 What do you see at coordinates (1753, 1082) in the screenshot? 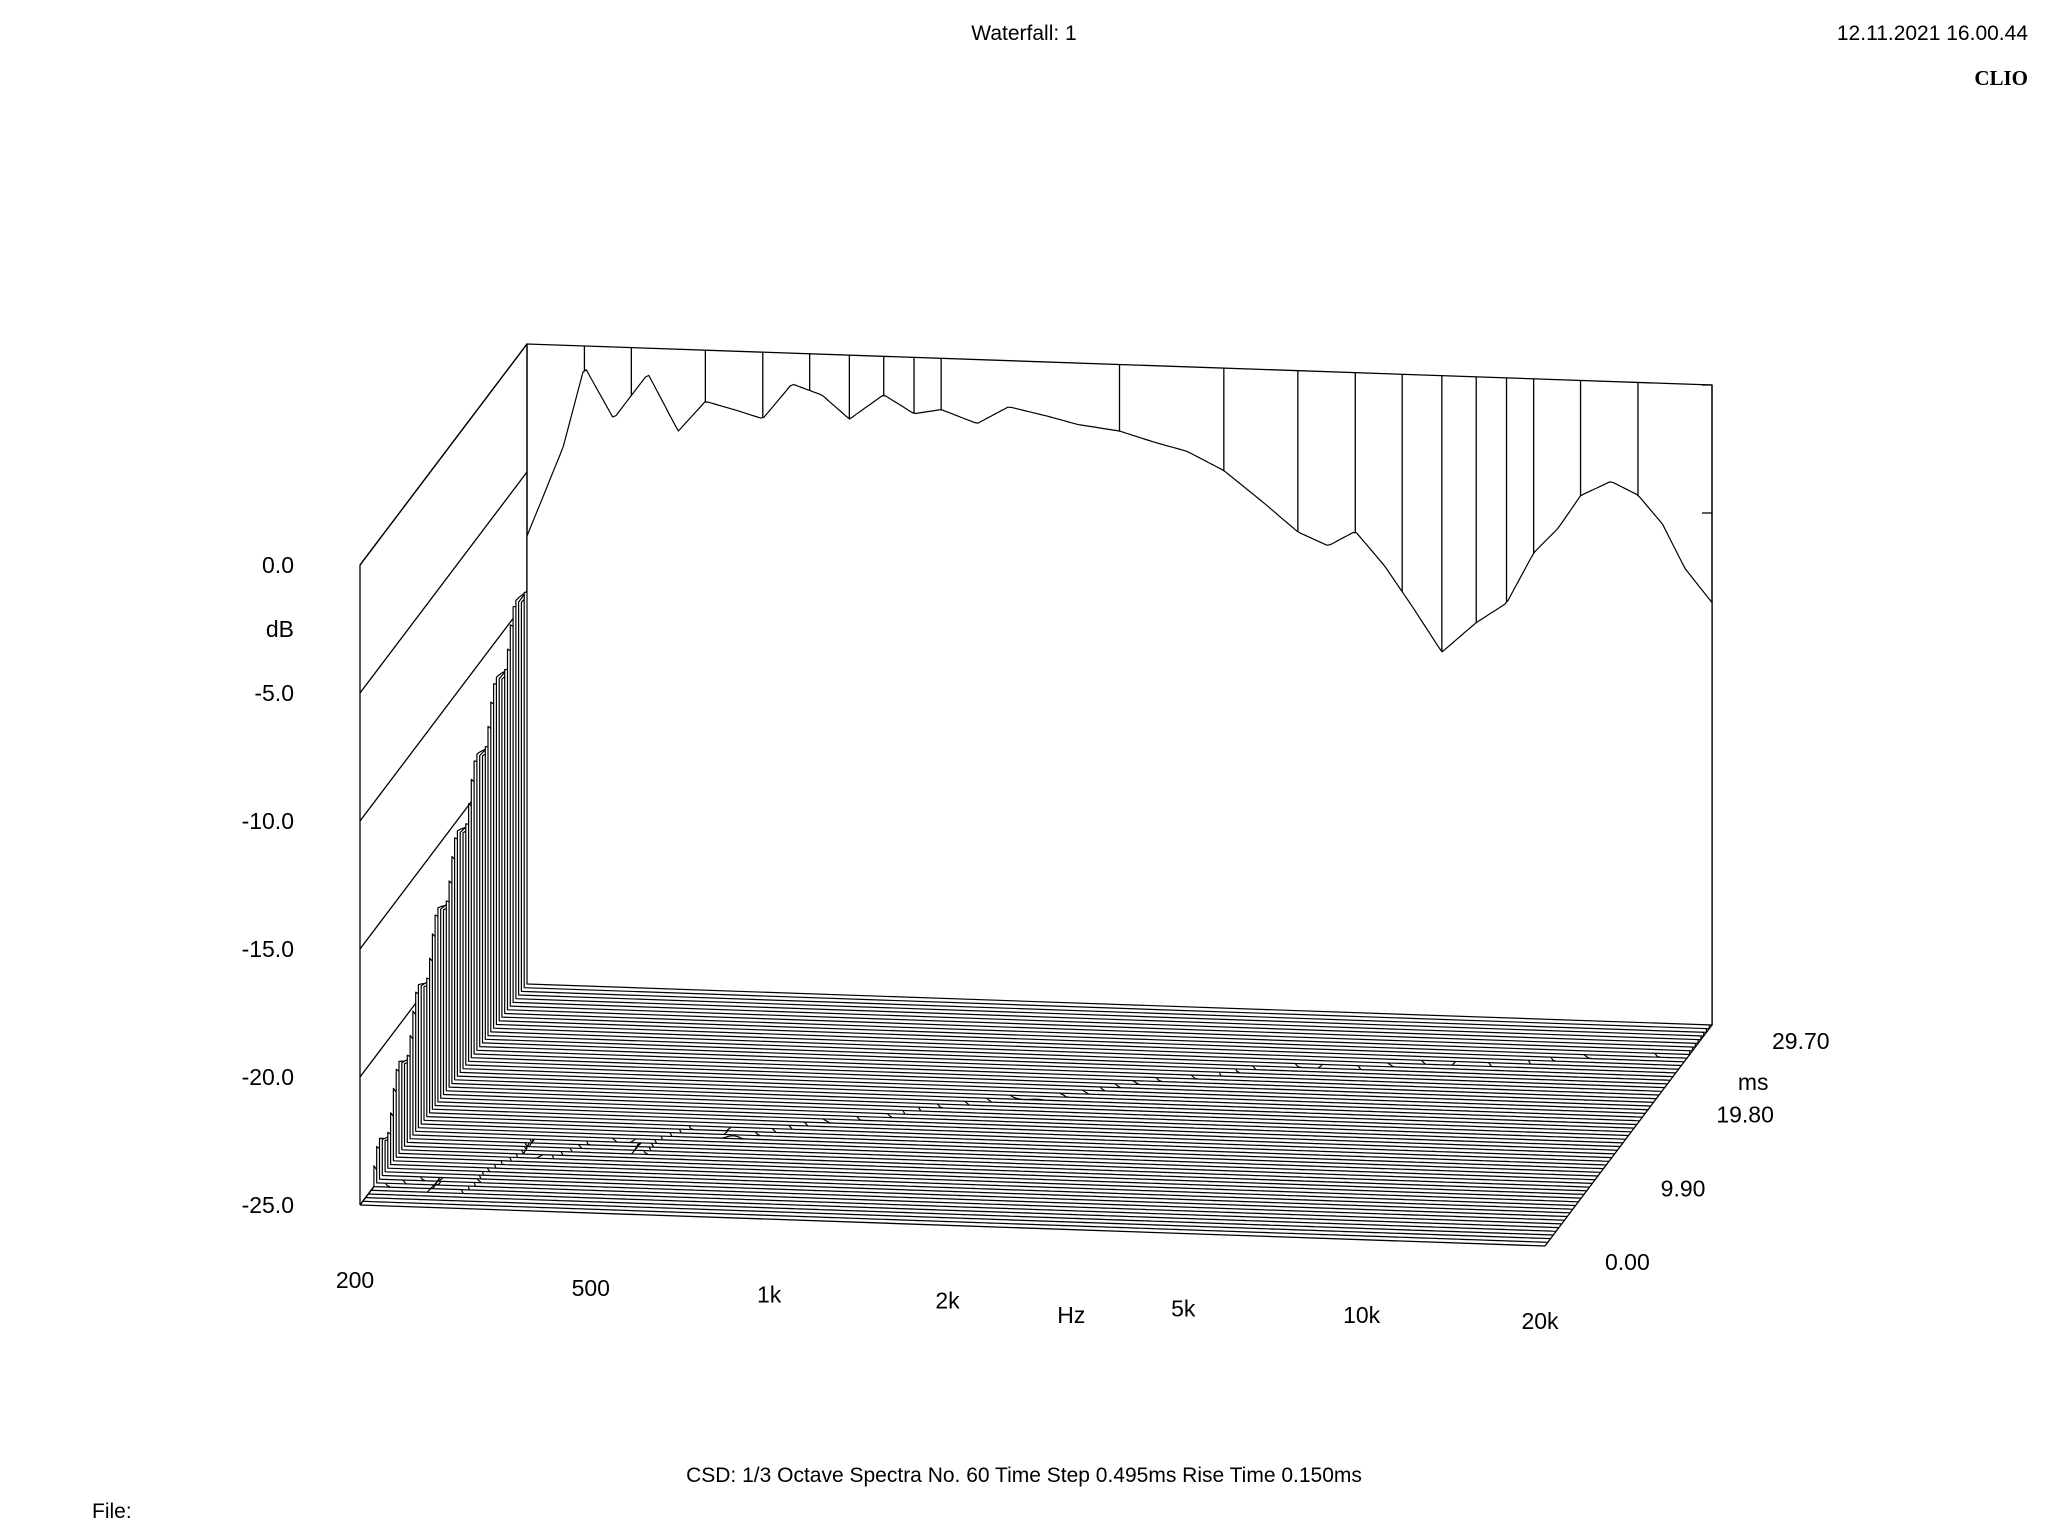
I see `time-axis-label: ms` at bounding box center [1753, 1082].